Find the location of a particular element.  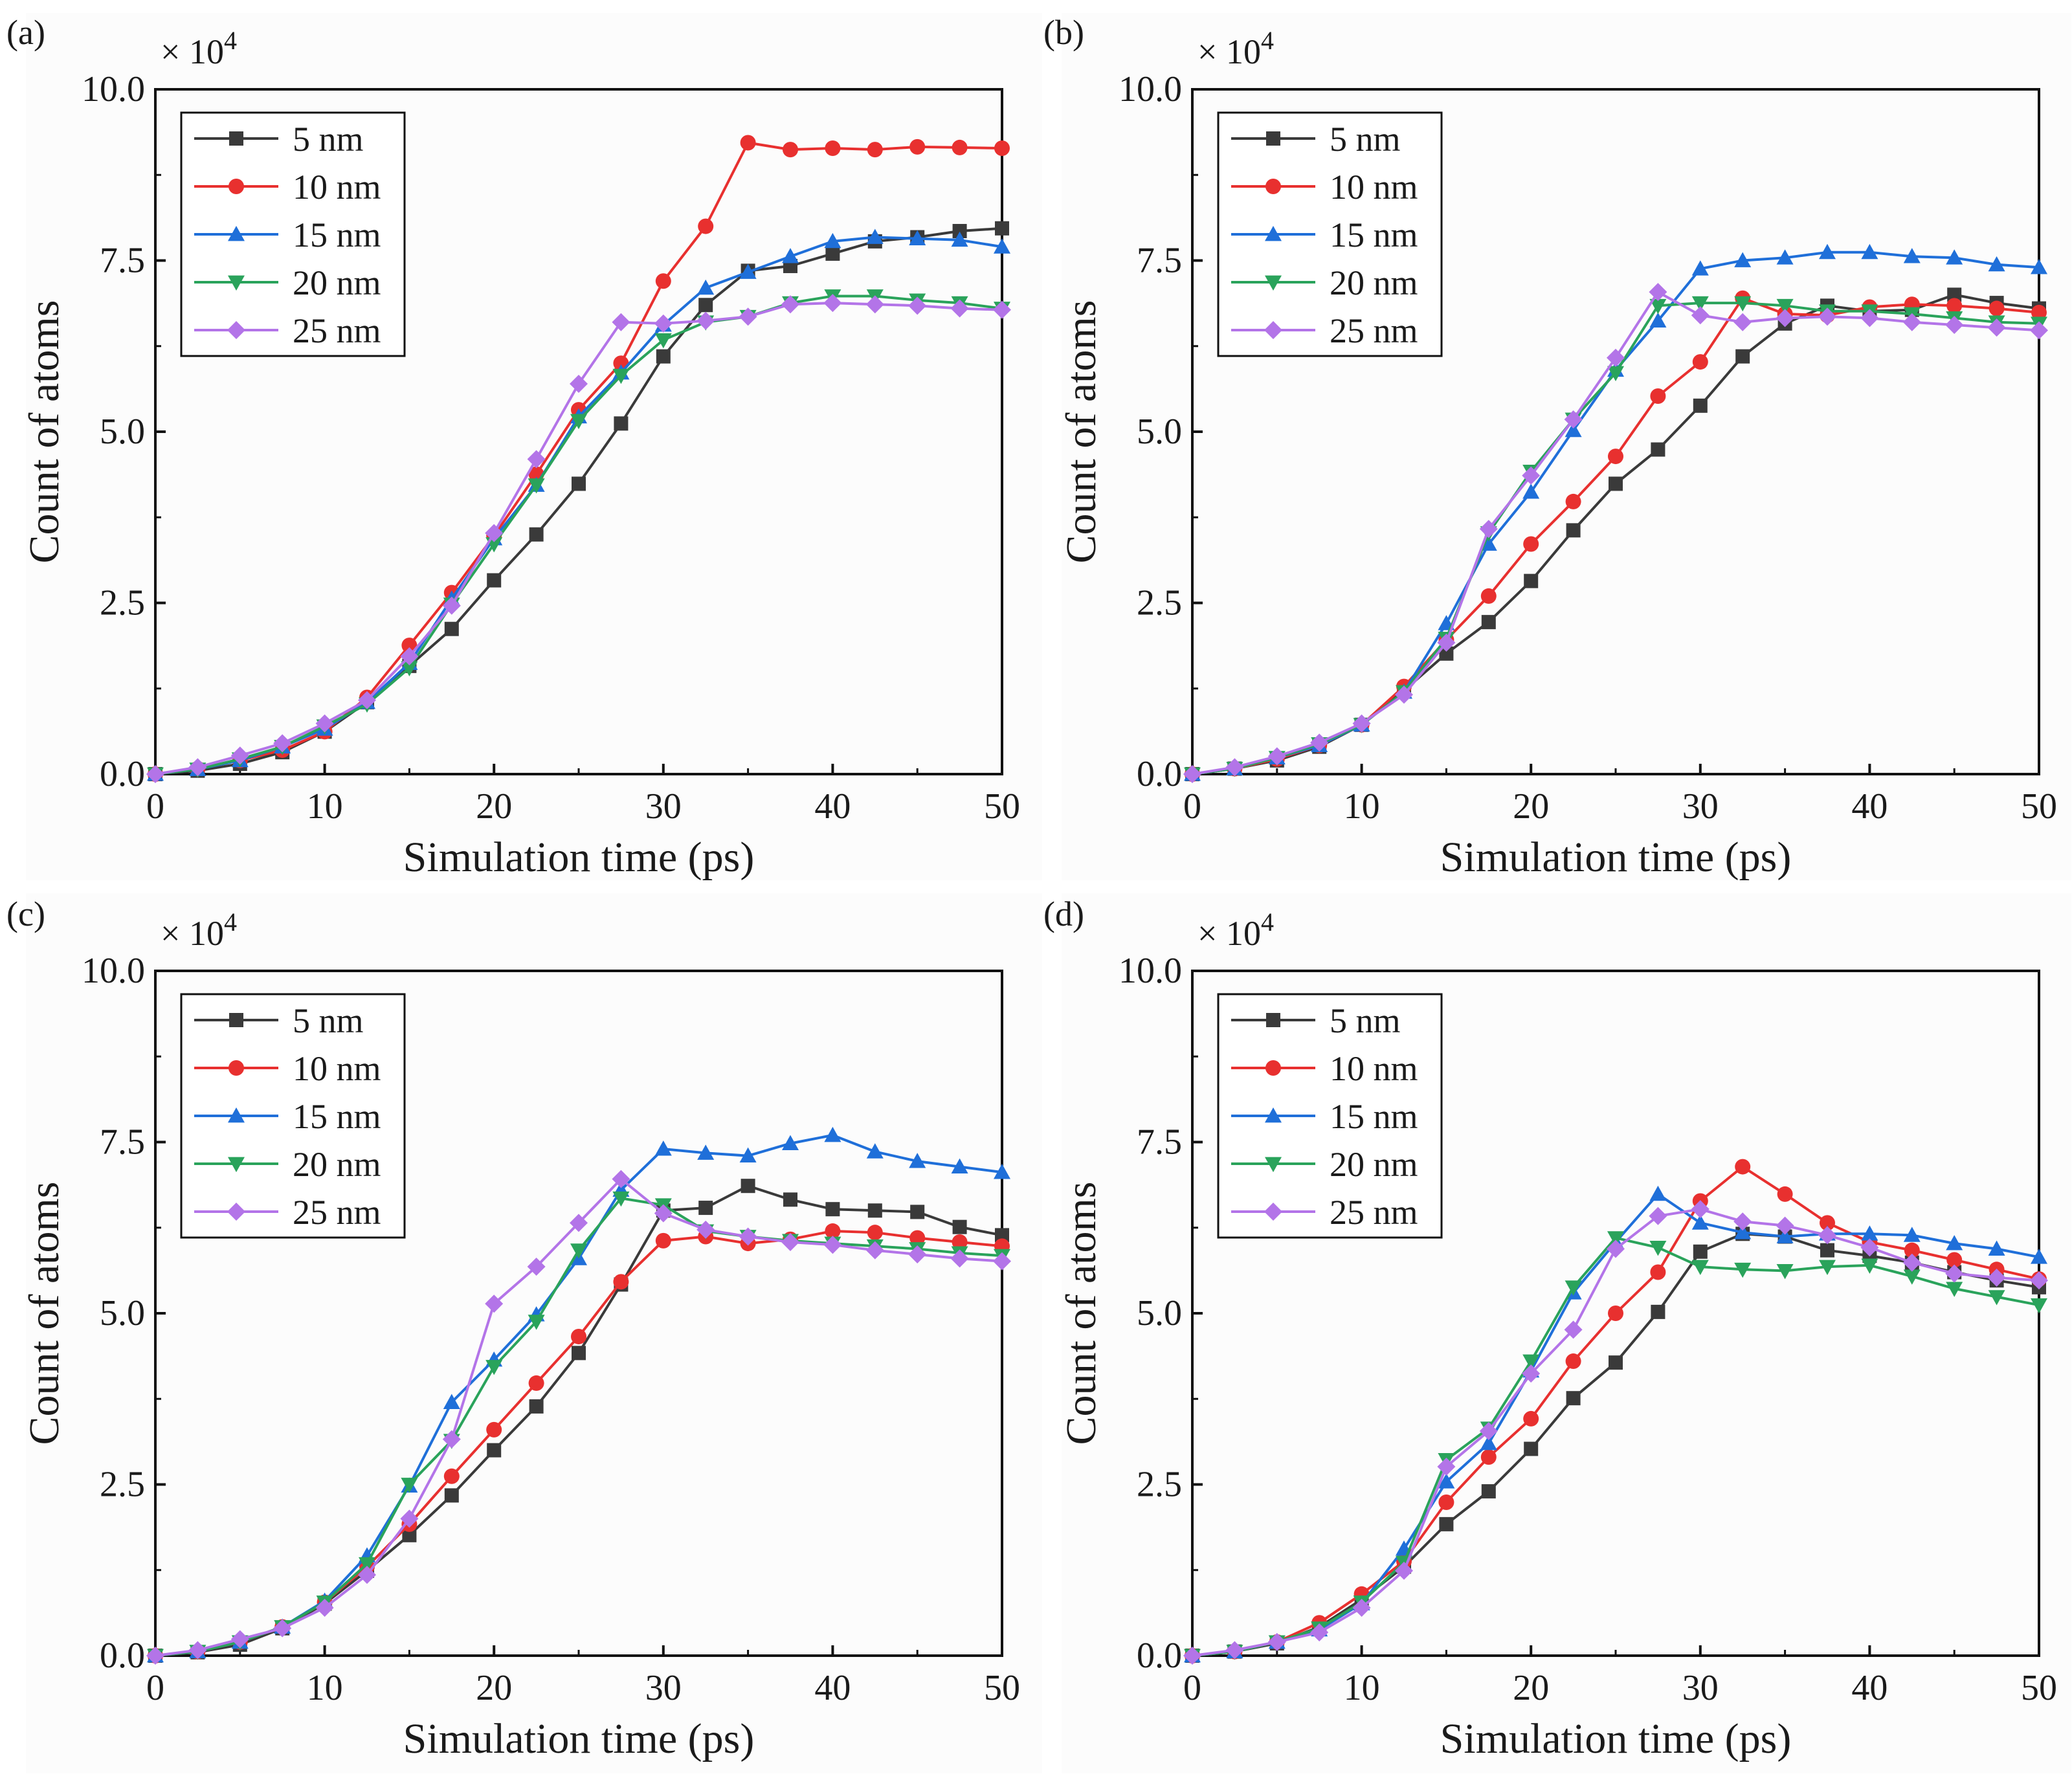

x-tick-label: 20 is located at coordinates (494, 806).